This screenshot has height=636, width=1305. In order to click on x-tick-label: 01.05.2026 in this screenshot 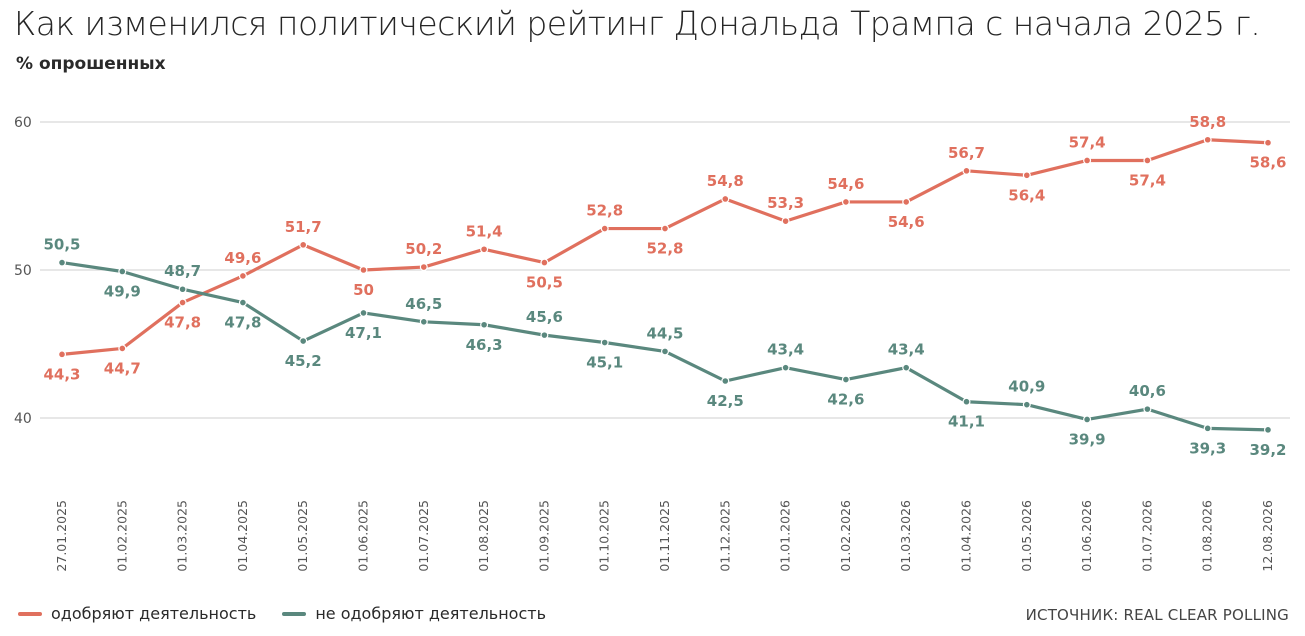, I will do `click(1026, 536)`.